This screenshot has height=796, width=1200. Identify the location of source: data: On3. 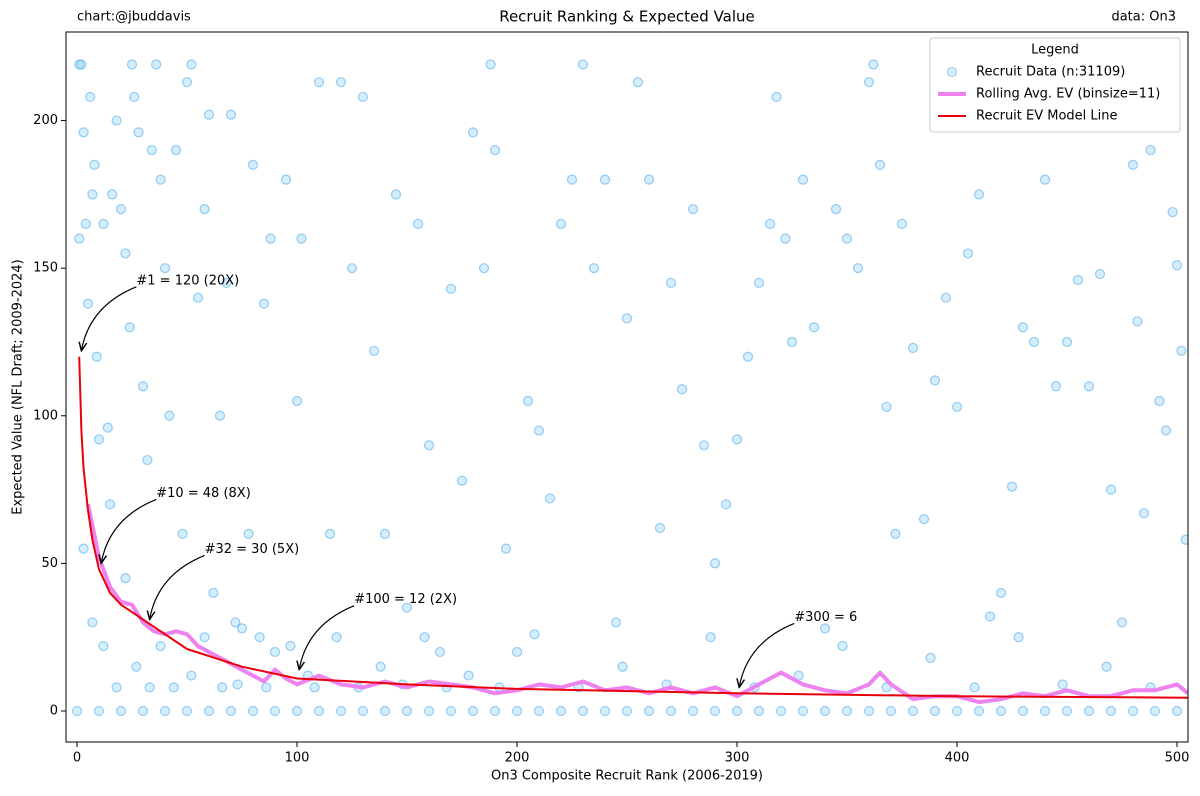
(1143, 17).